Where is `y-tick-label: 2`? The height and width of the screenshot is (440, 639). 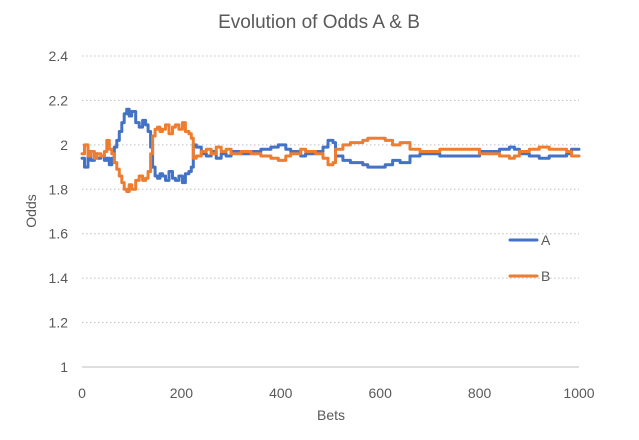
y-tick-label: 2 is located at coordinates (64, 145).